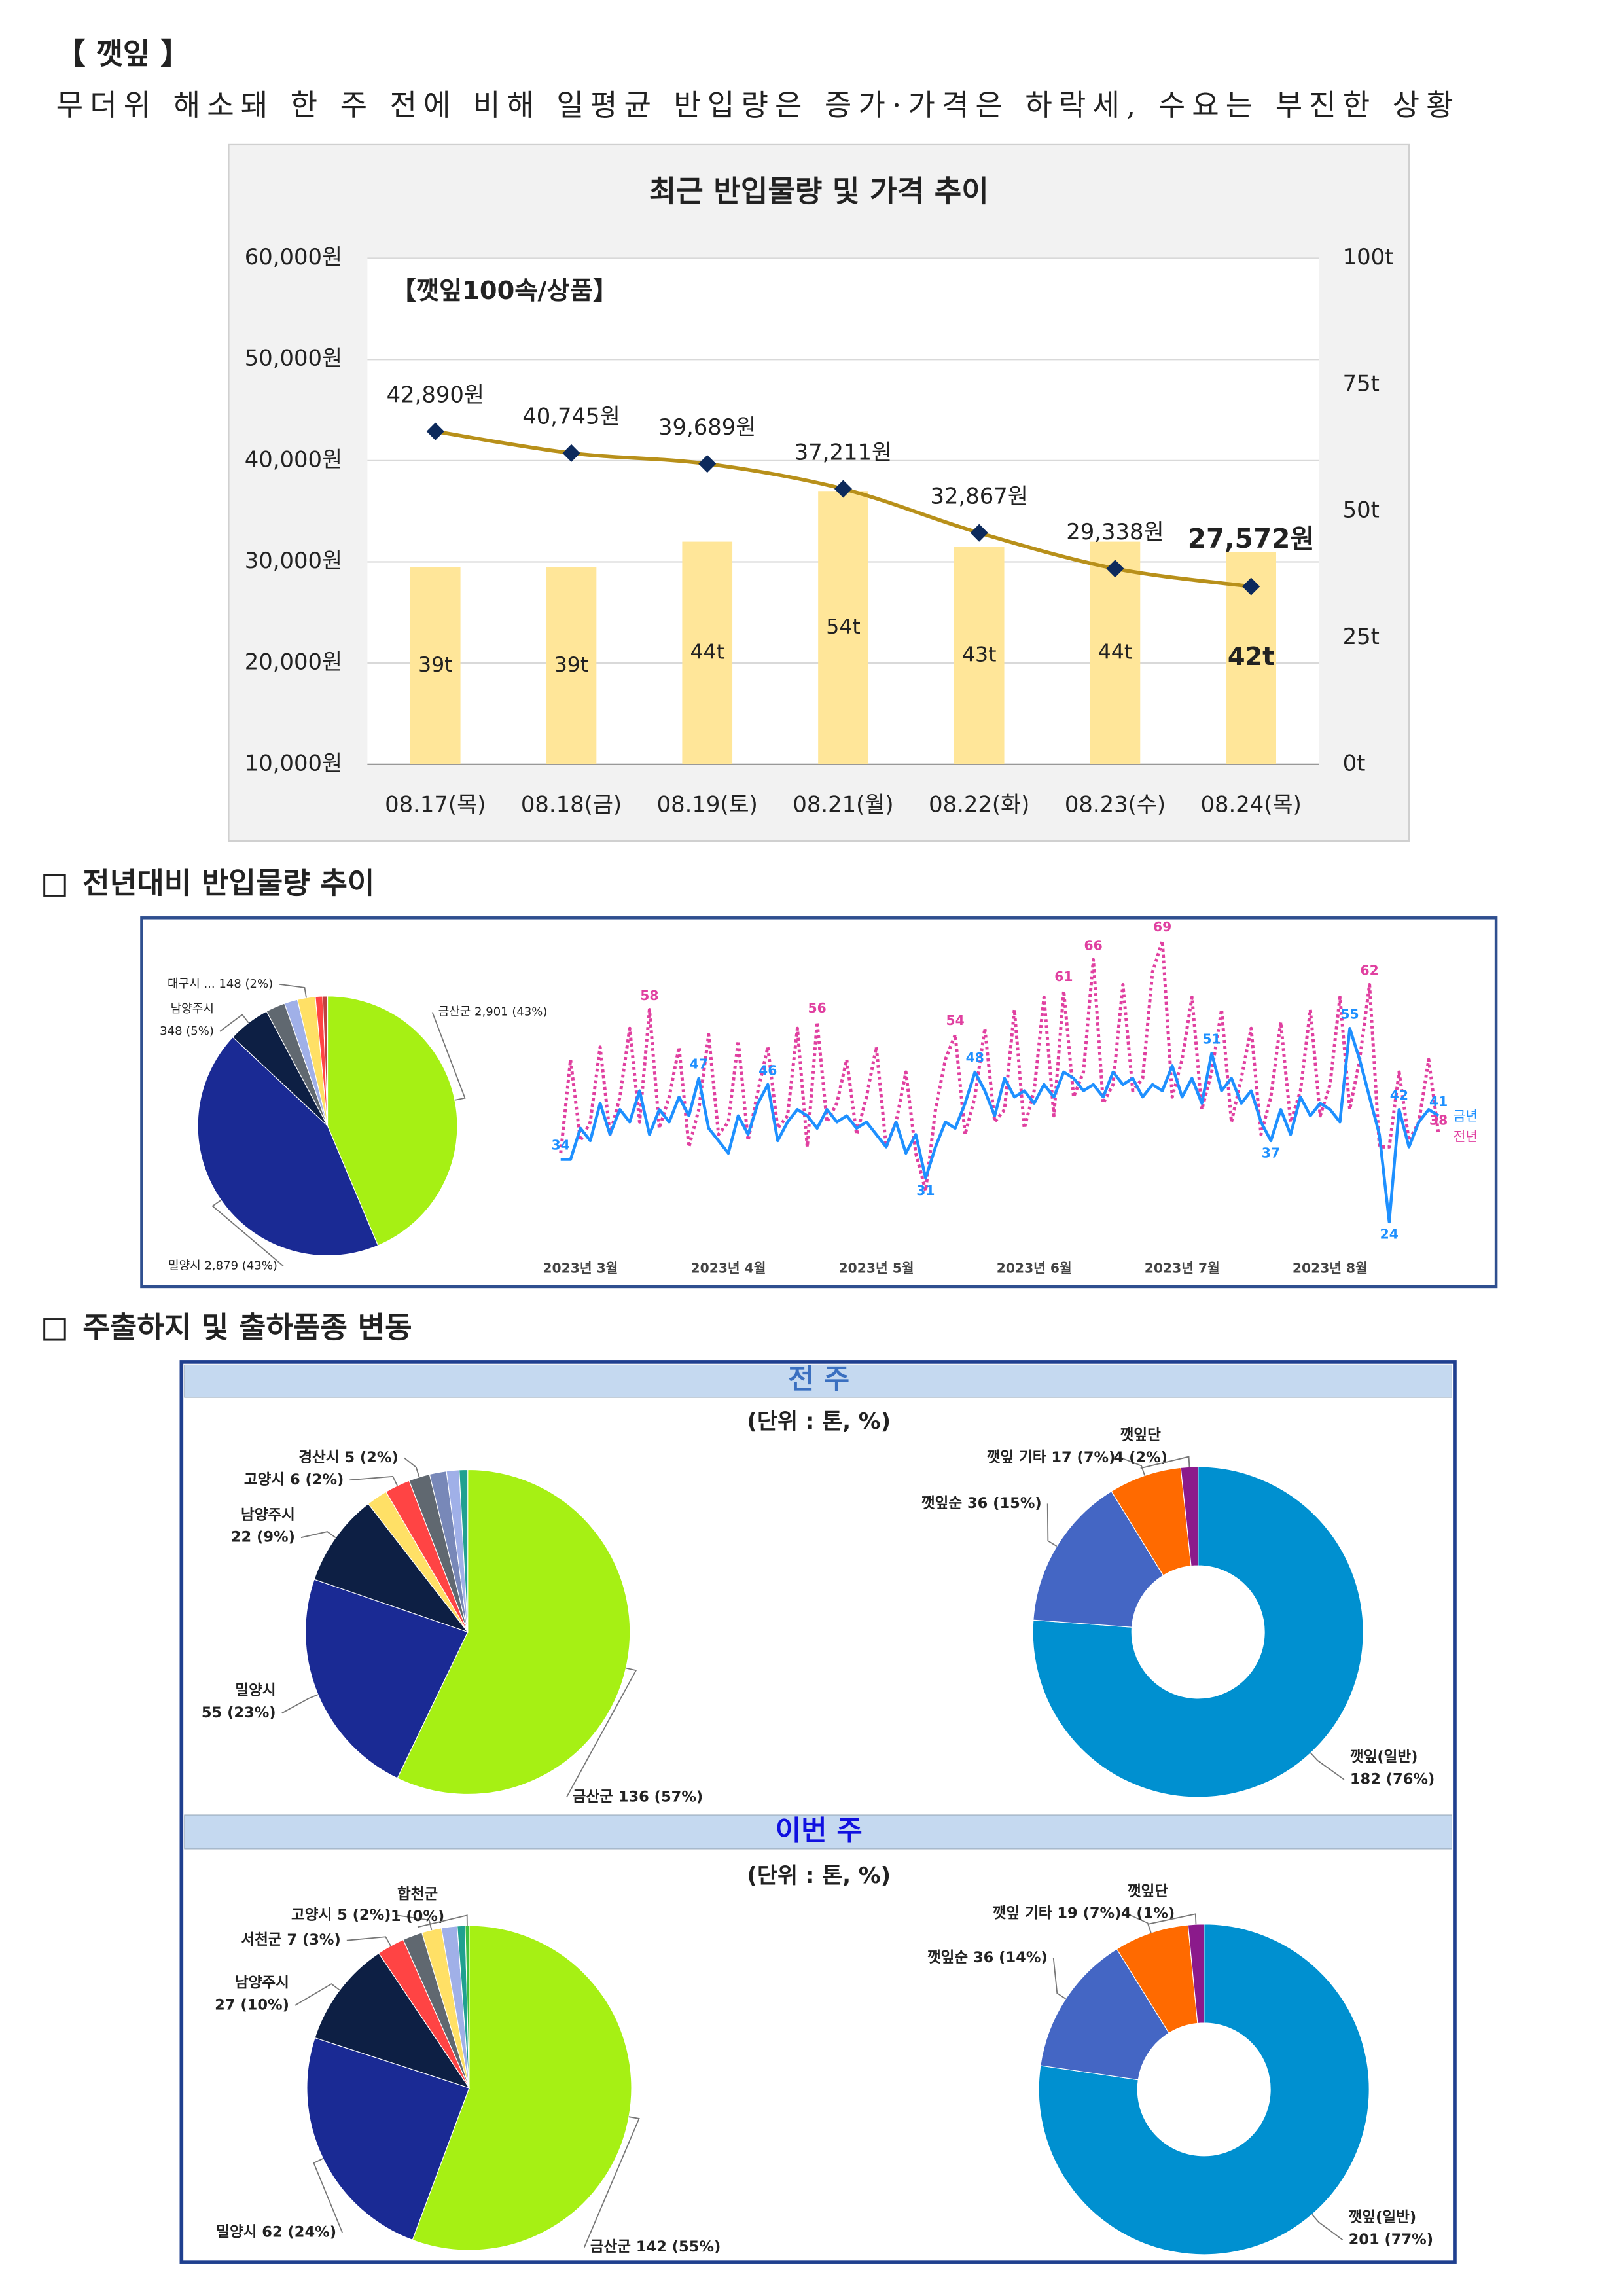 The width and height of the screenshot is (1623, 2296). What do you see at coordinates (767, 1070) in the screenshot?
I see `data-label: 46` at bounding box center [767, 1070].